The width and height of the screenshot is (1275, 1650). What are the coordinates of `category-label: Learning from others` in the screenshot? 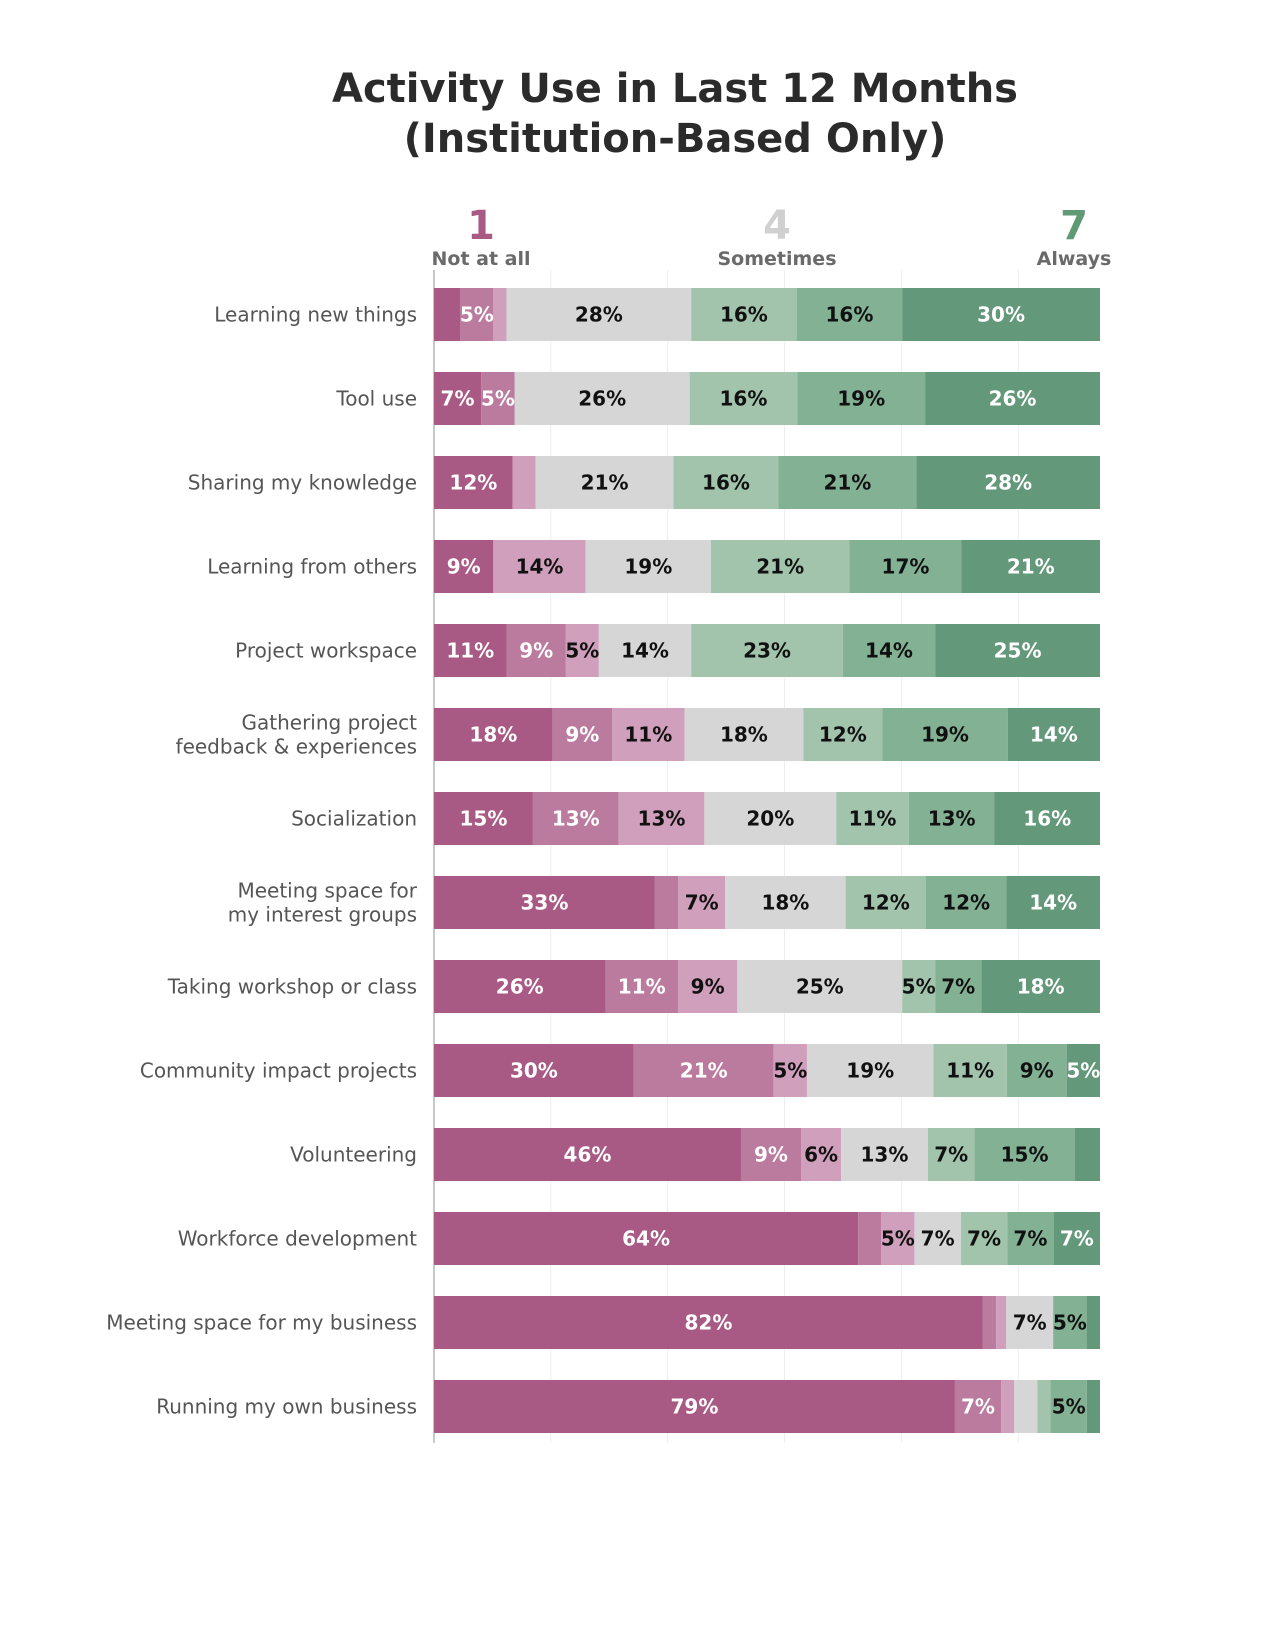 It's located at (312, 567).